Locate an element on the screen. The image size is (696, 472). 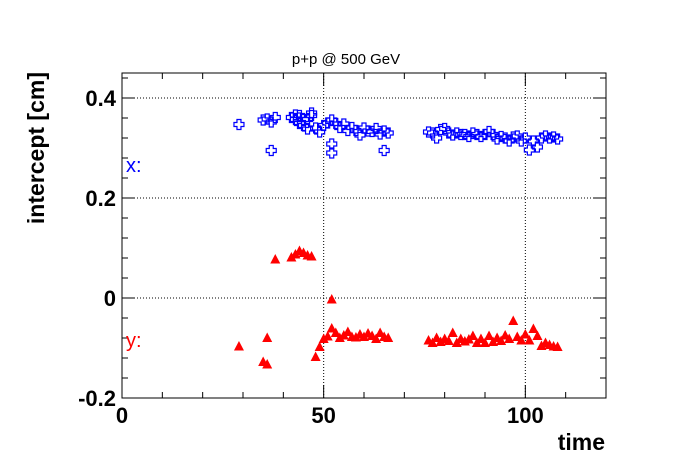
series-y-markers is located at coordinates (398, 307).